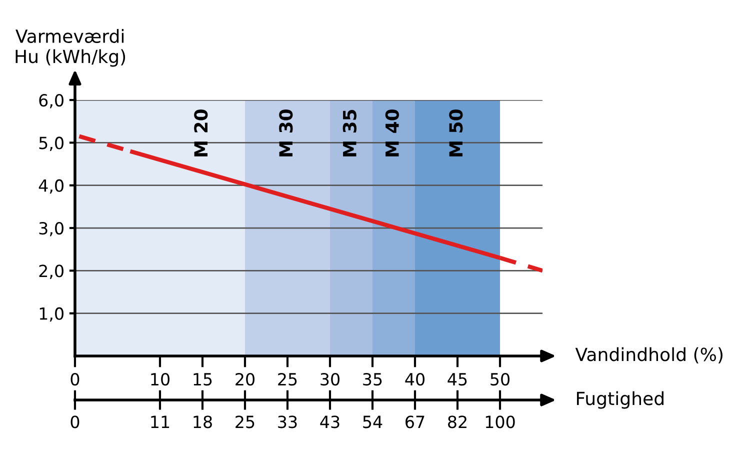 The height and width of the screenshot is (459, 738). What do you see at coordinates (349, 133) in the screenshot?
I see `band-label: M 35` at bounding box center [349, 133].